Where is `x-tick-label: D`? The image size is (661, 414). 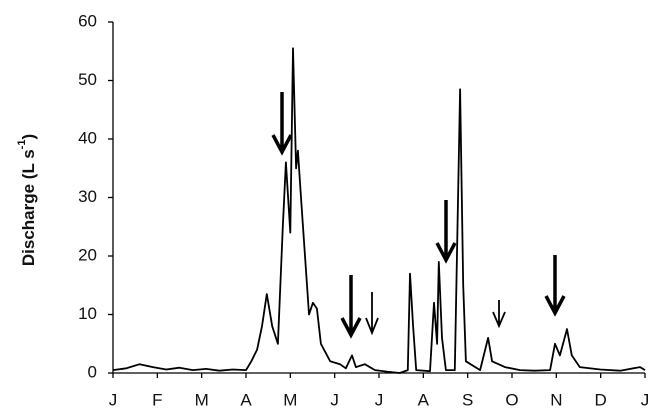
x-tick-label: D is located at coordinates (601, 399).